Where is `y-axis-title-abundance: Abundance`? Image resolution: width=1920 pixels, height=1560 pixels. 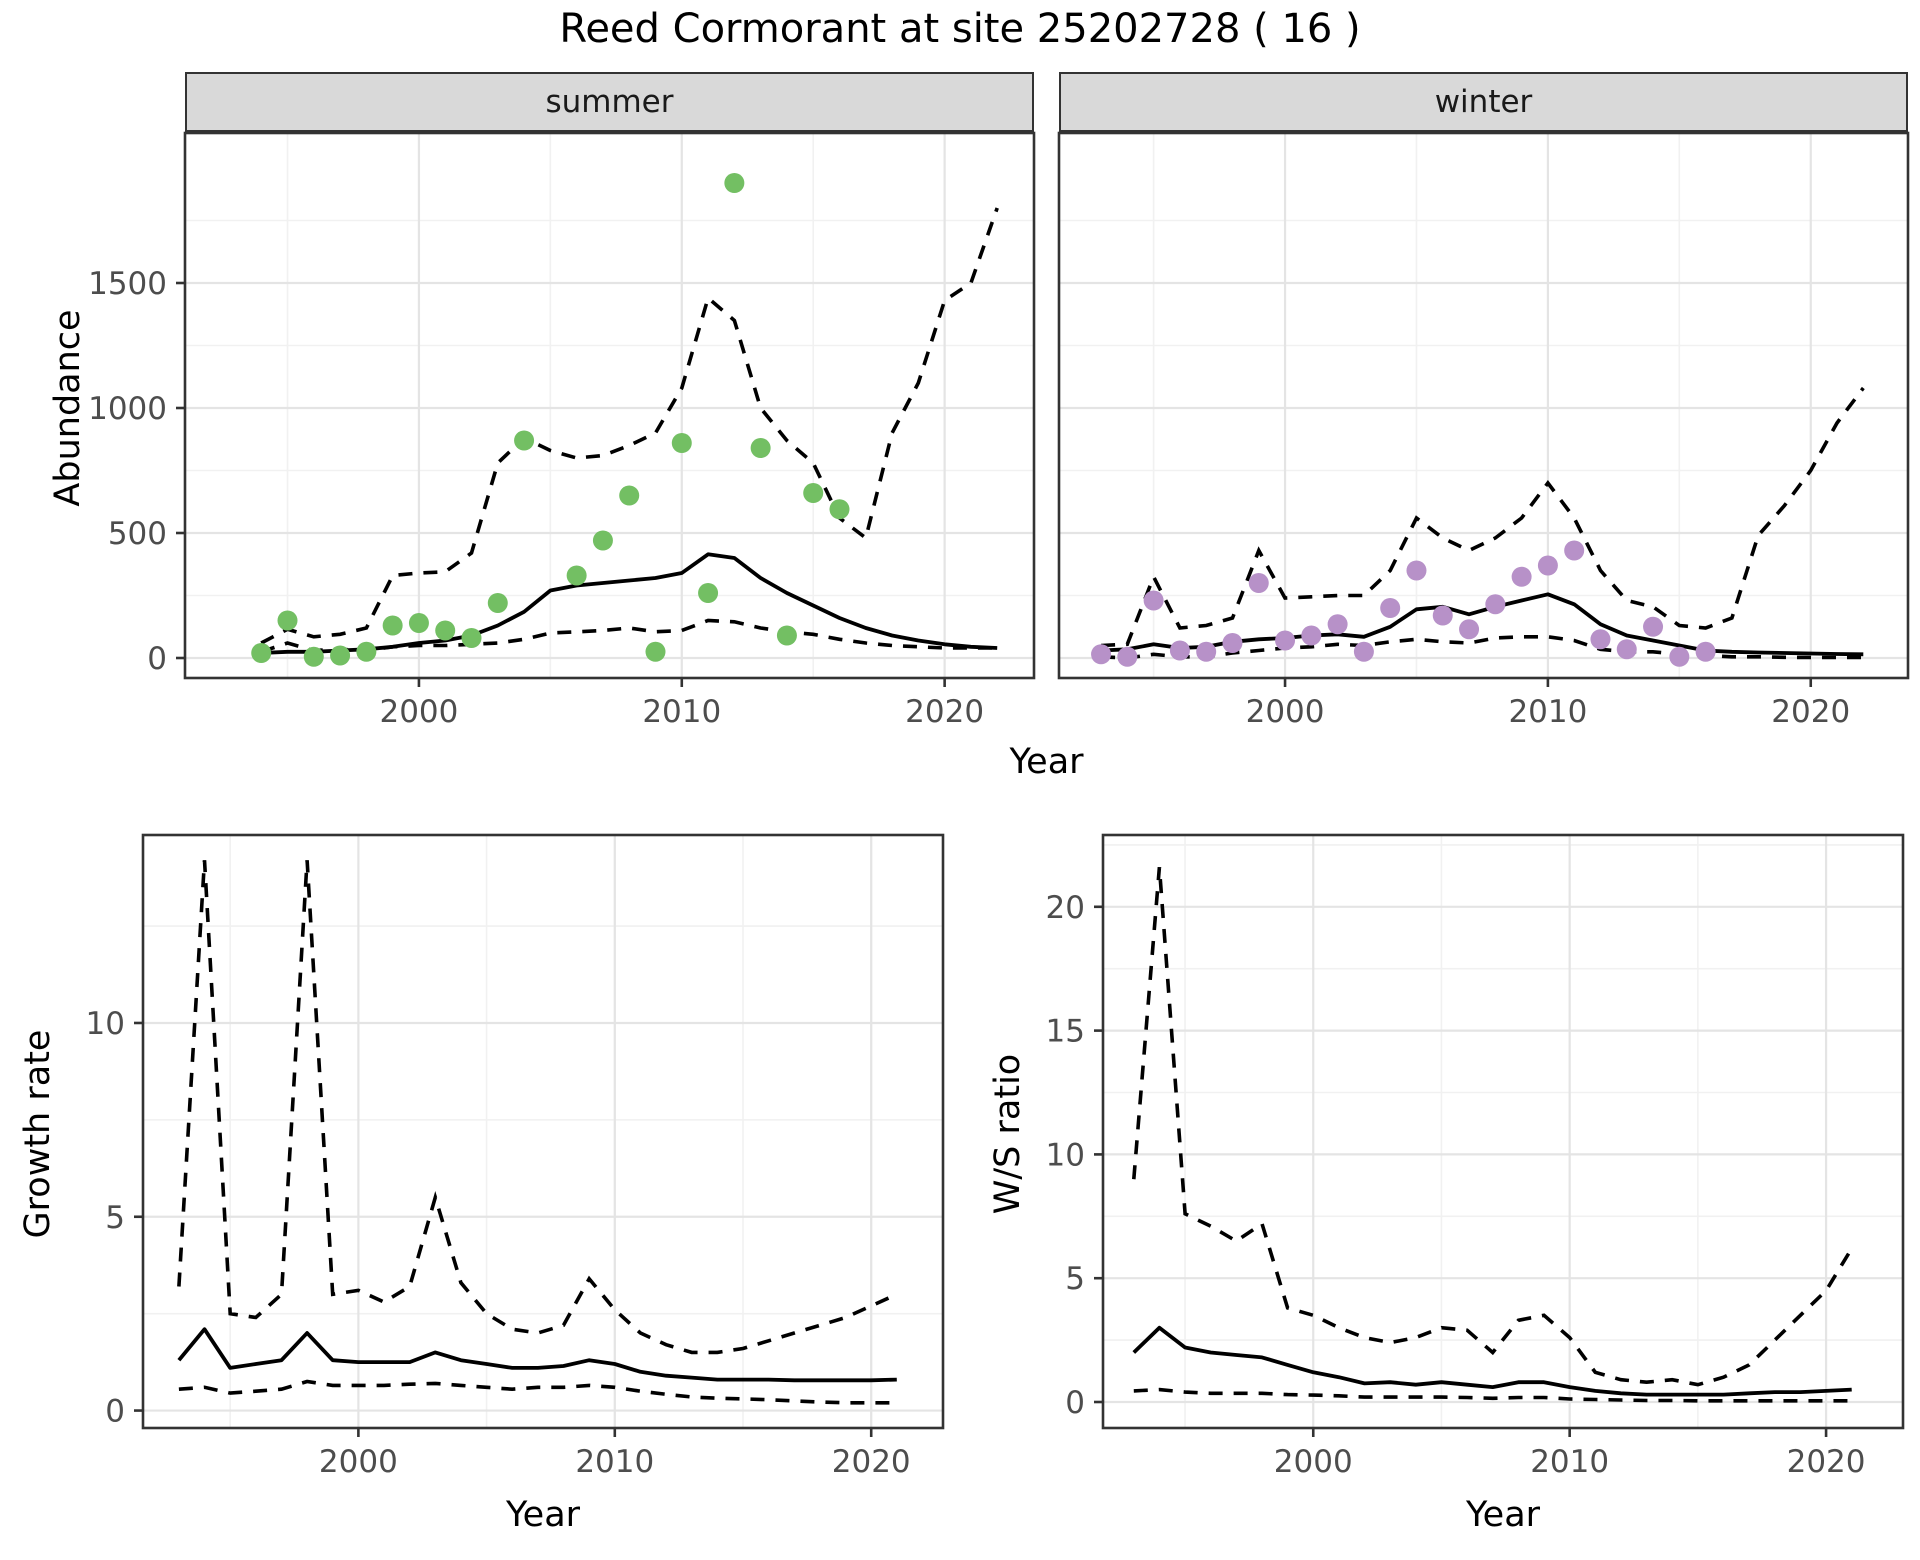
y-axis-title-abundance: Abundance is located at coordinates (68, 408).